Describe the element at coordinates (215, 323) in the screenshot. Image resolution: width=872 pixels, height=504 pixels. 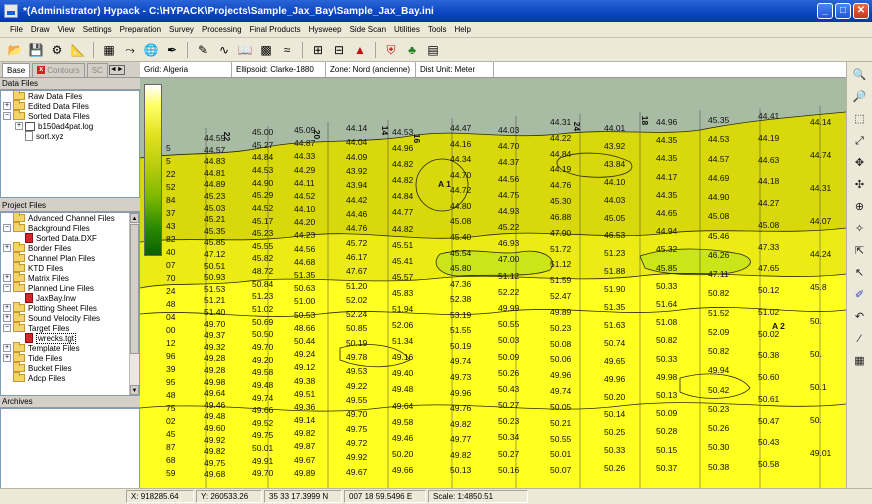
I see `sounding-label: 49.70` at that location.